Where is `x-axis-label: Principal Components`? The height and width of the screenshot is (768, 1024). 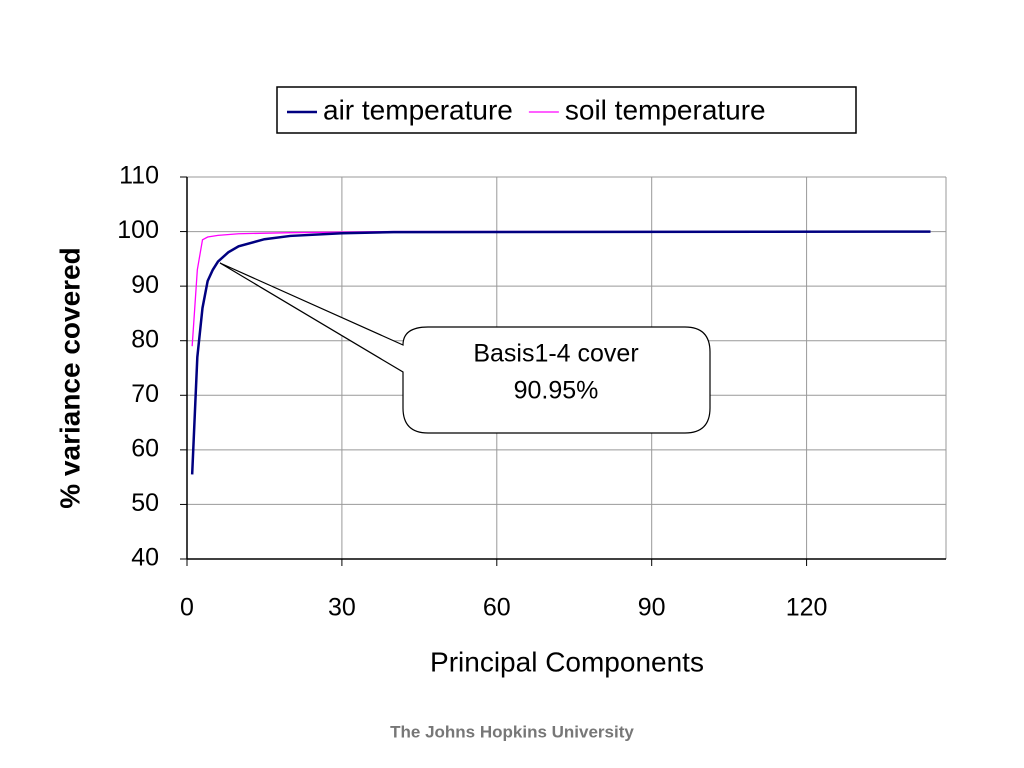
x-axis-label: Principal Components is located at coordinates (567, 661).